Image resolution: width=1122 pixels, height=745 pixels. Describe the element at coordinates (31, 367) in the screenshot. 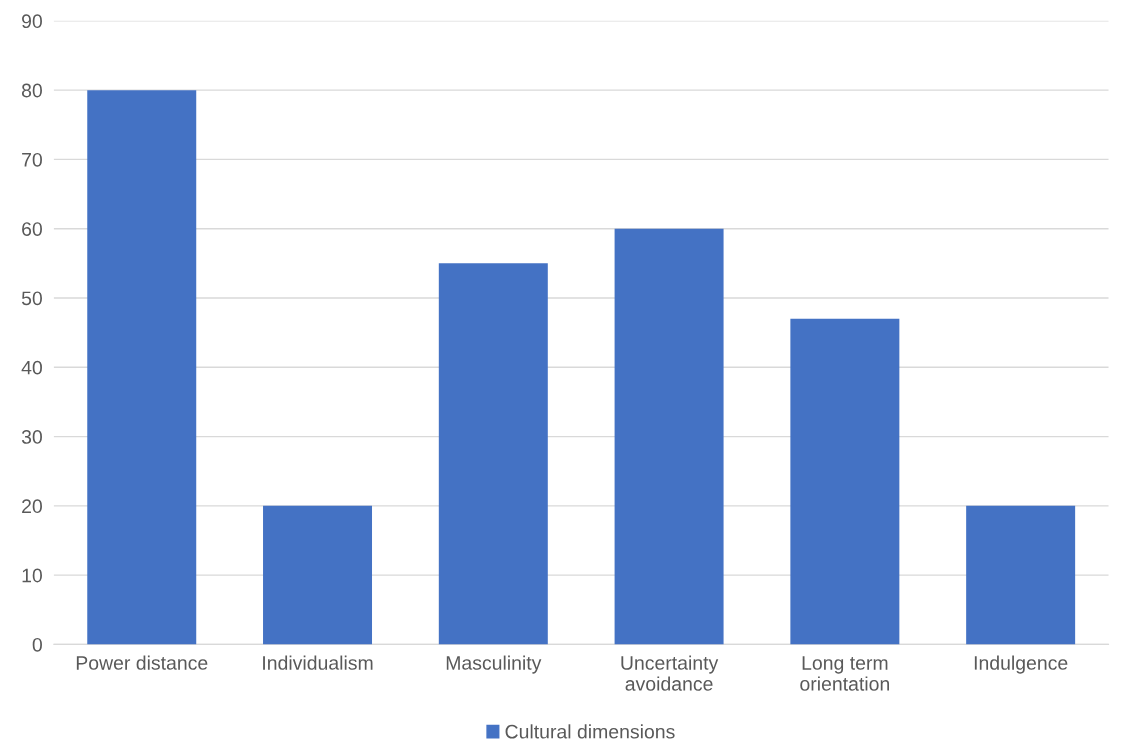

I see `y-tick-label: 40` at that location.